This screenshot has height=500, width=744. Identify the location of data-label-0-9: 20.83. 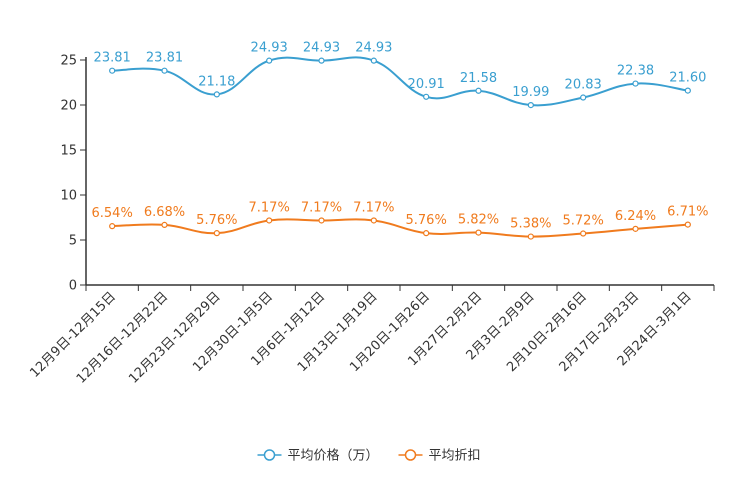
(583, 85).